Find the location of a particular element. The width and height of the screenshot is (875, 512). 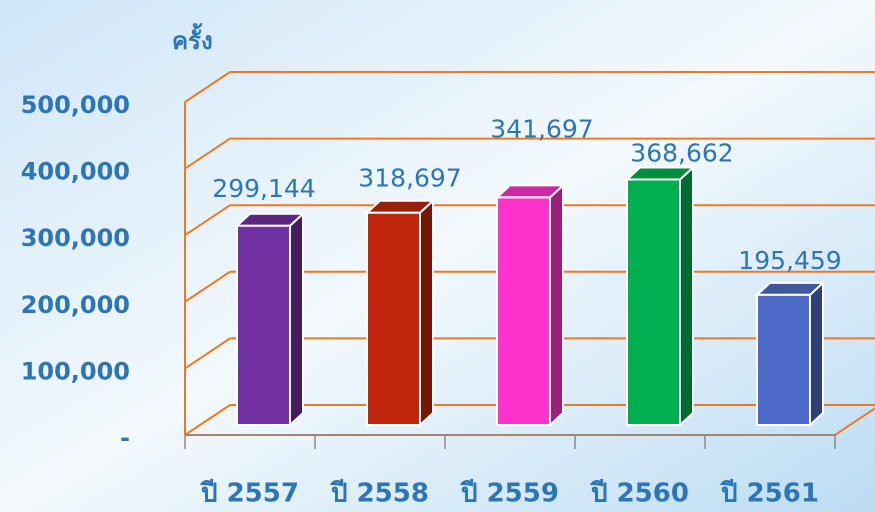

y-tick-label: 500,000 is located at coordinates (75, 105).